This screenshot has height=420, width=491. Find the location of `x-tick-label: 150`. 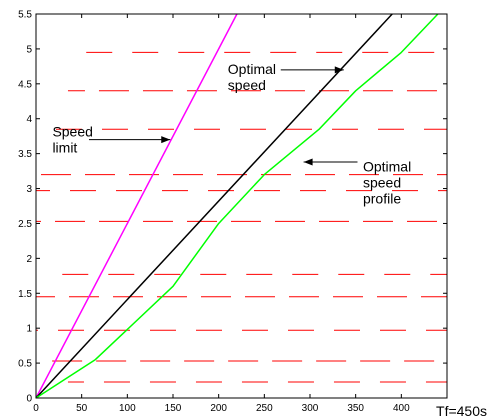

x-tick-label: 150 is located at coordinates (173, 408).